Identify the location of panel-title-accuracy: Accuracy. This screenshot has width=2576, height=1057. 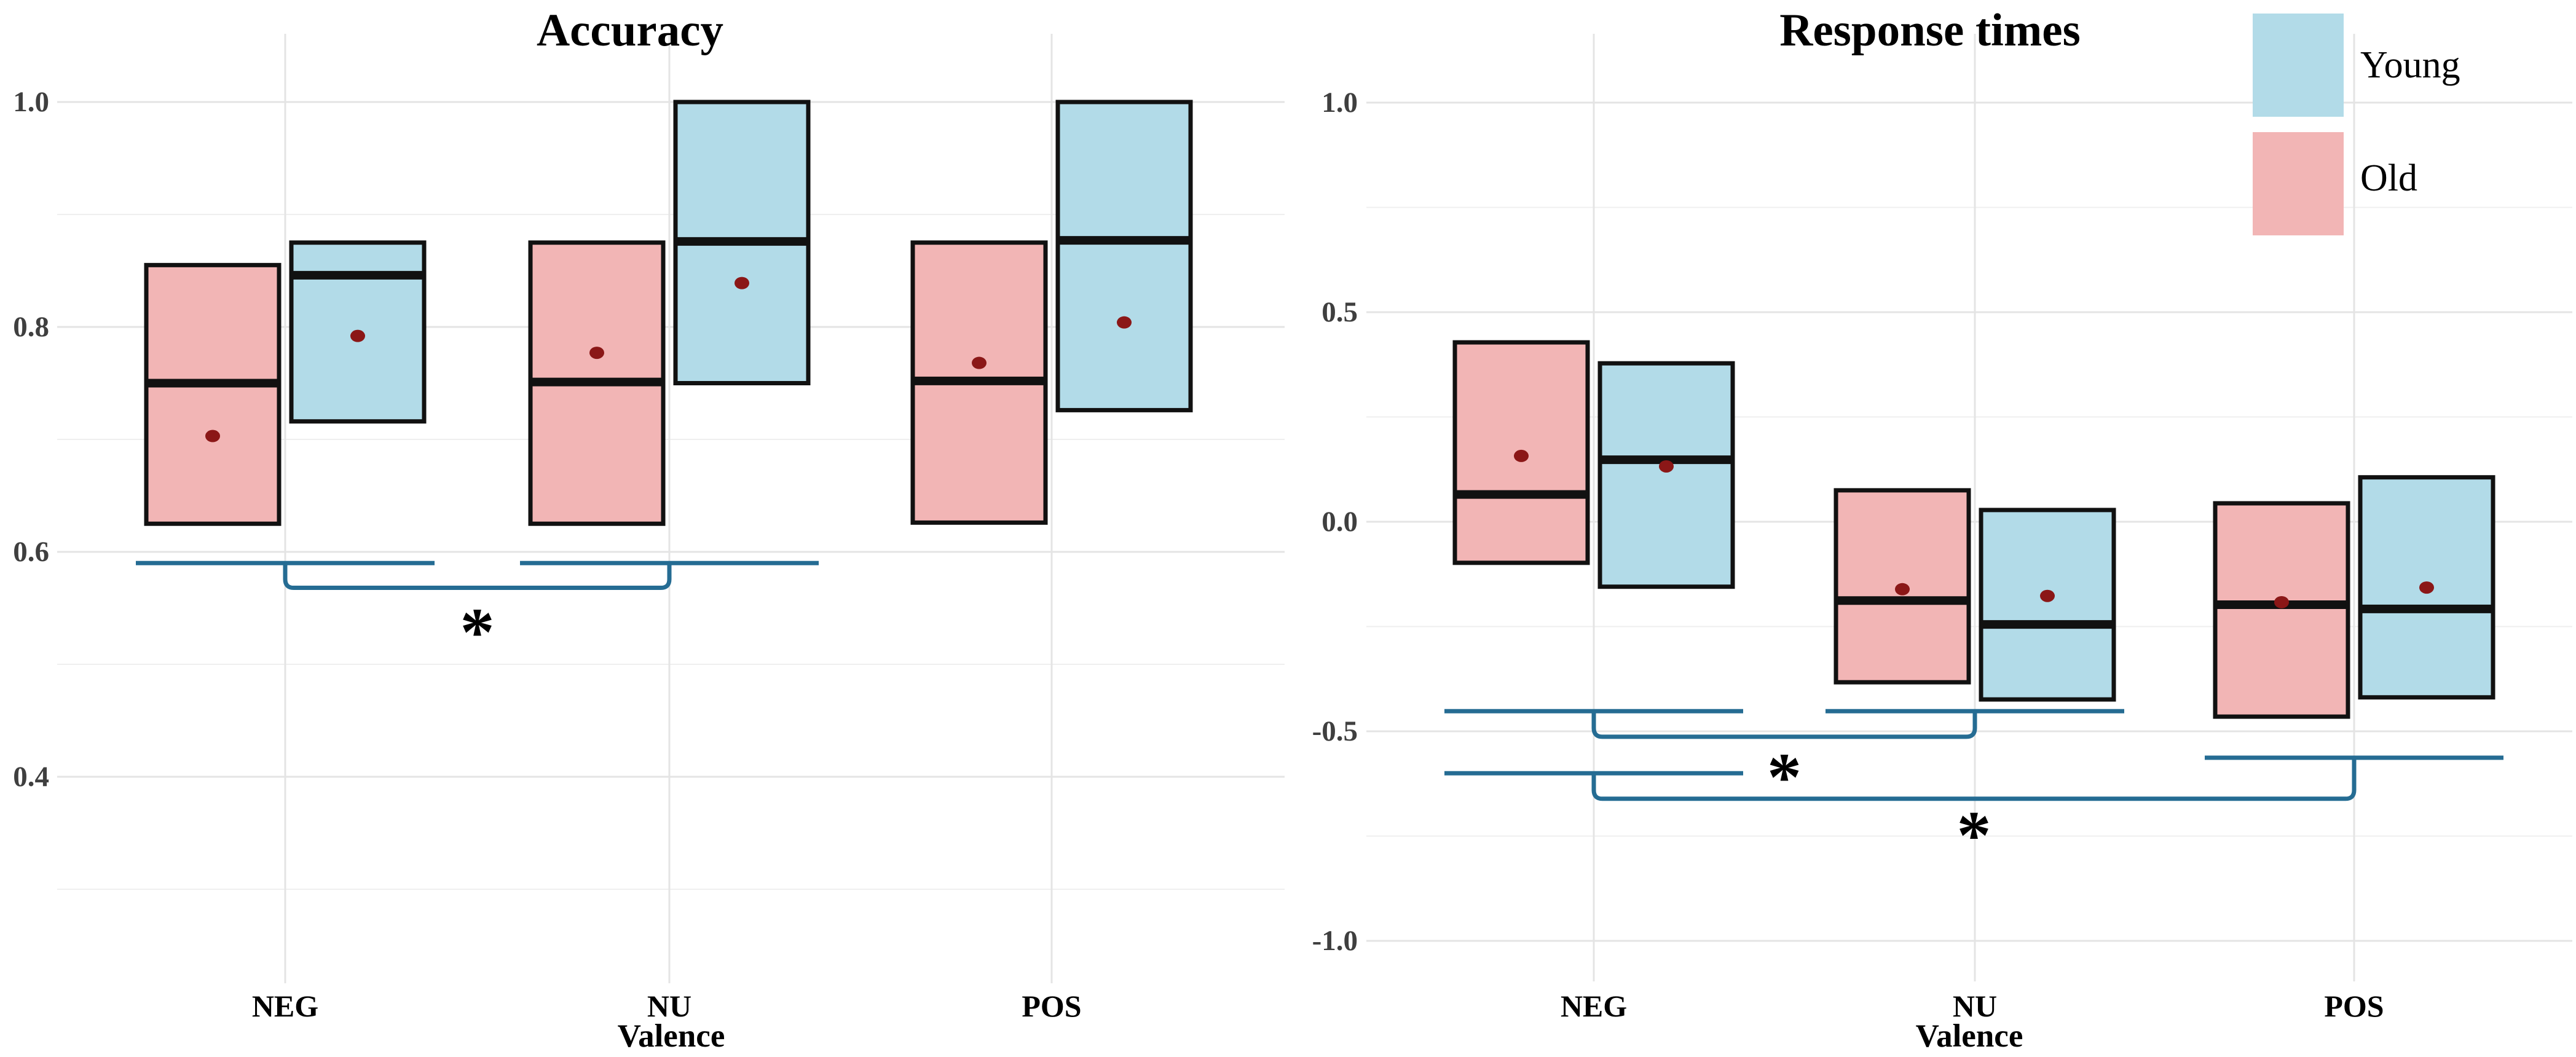
(630, 30).